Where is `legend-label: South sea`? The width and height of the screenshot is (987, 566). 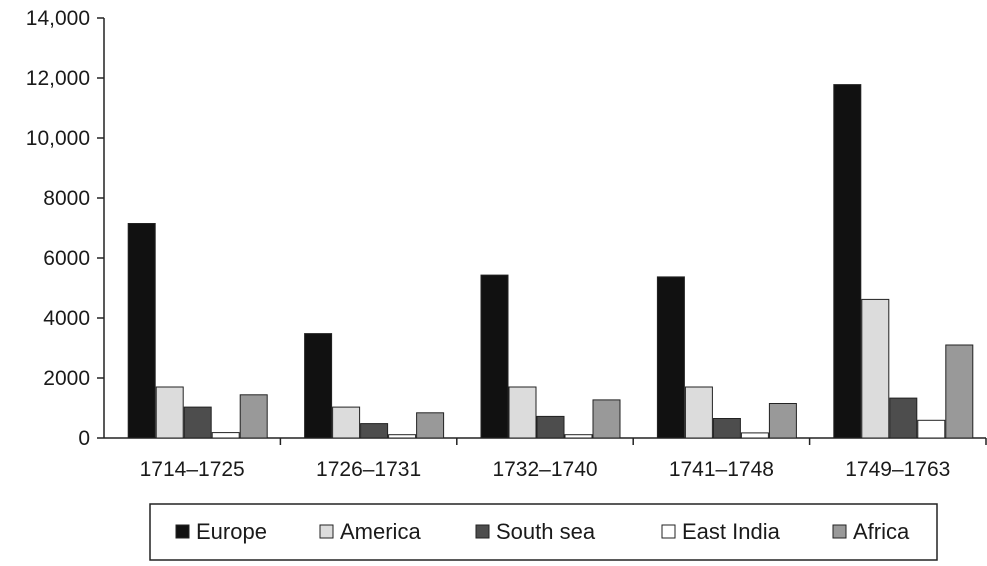 legend-label: South sea is located at coordinates (546, 531).